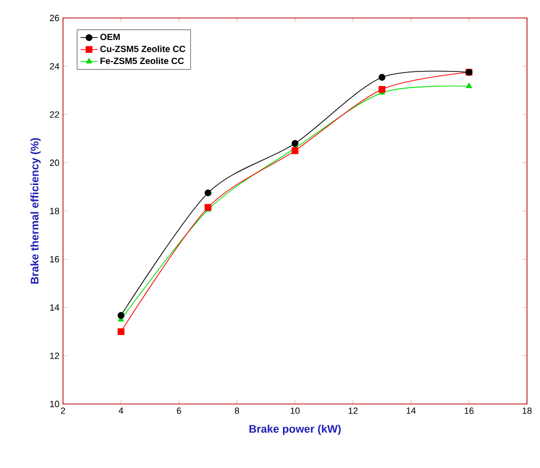 This screenshot has width=540, height=468. I want to click on x-tick-label: 2, so click(63, 411).